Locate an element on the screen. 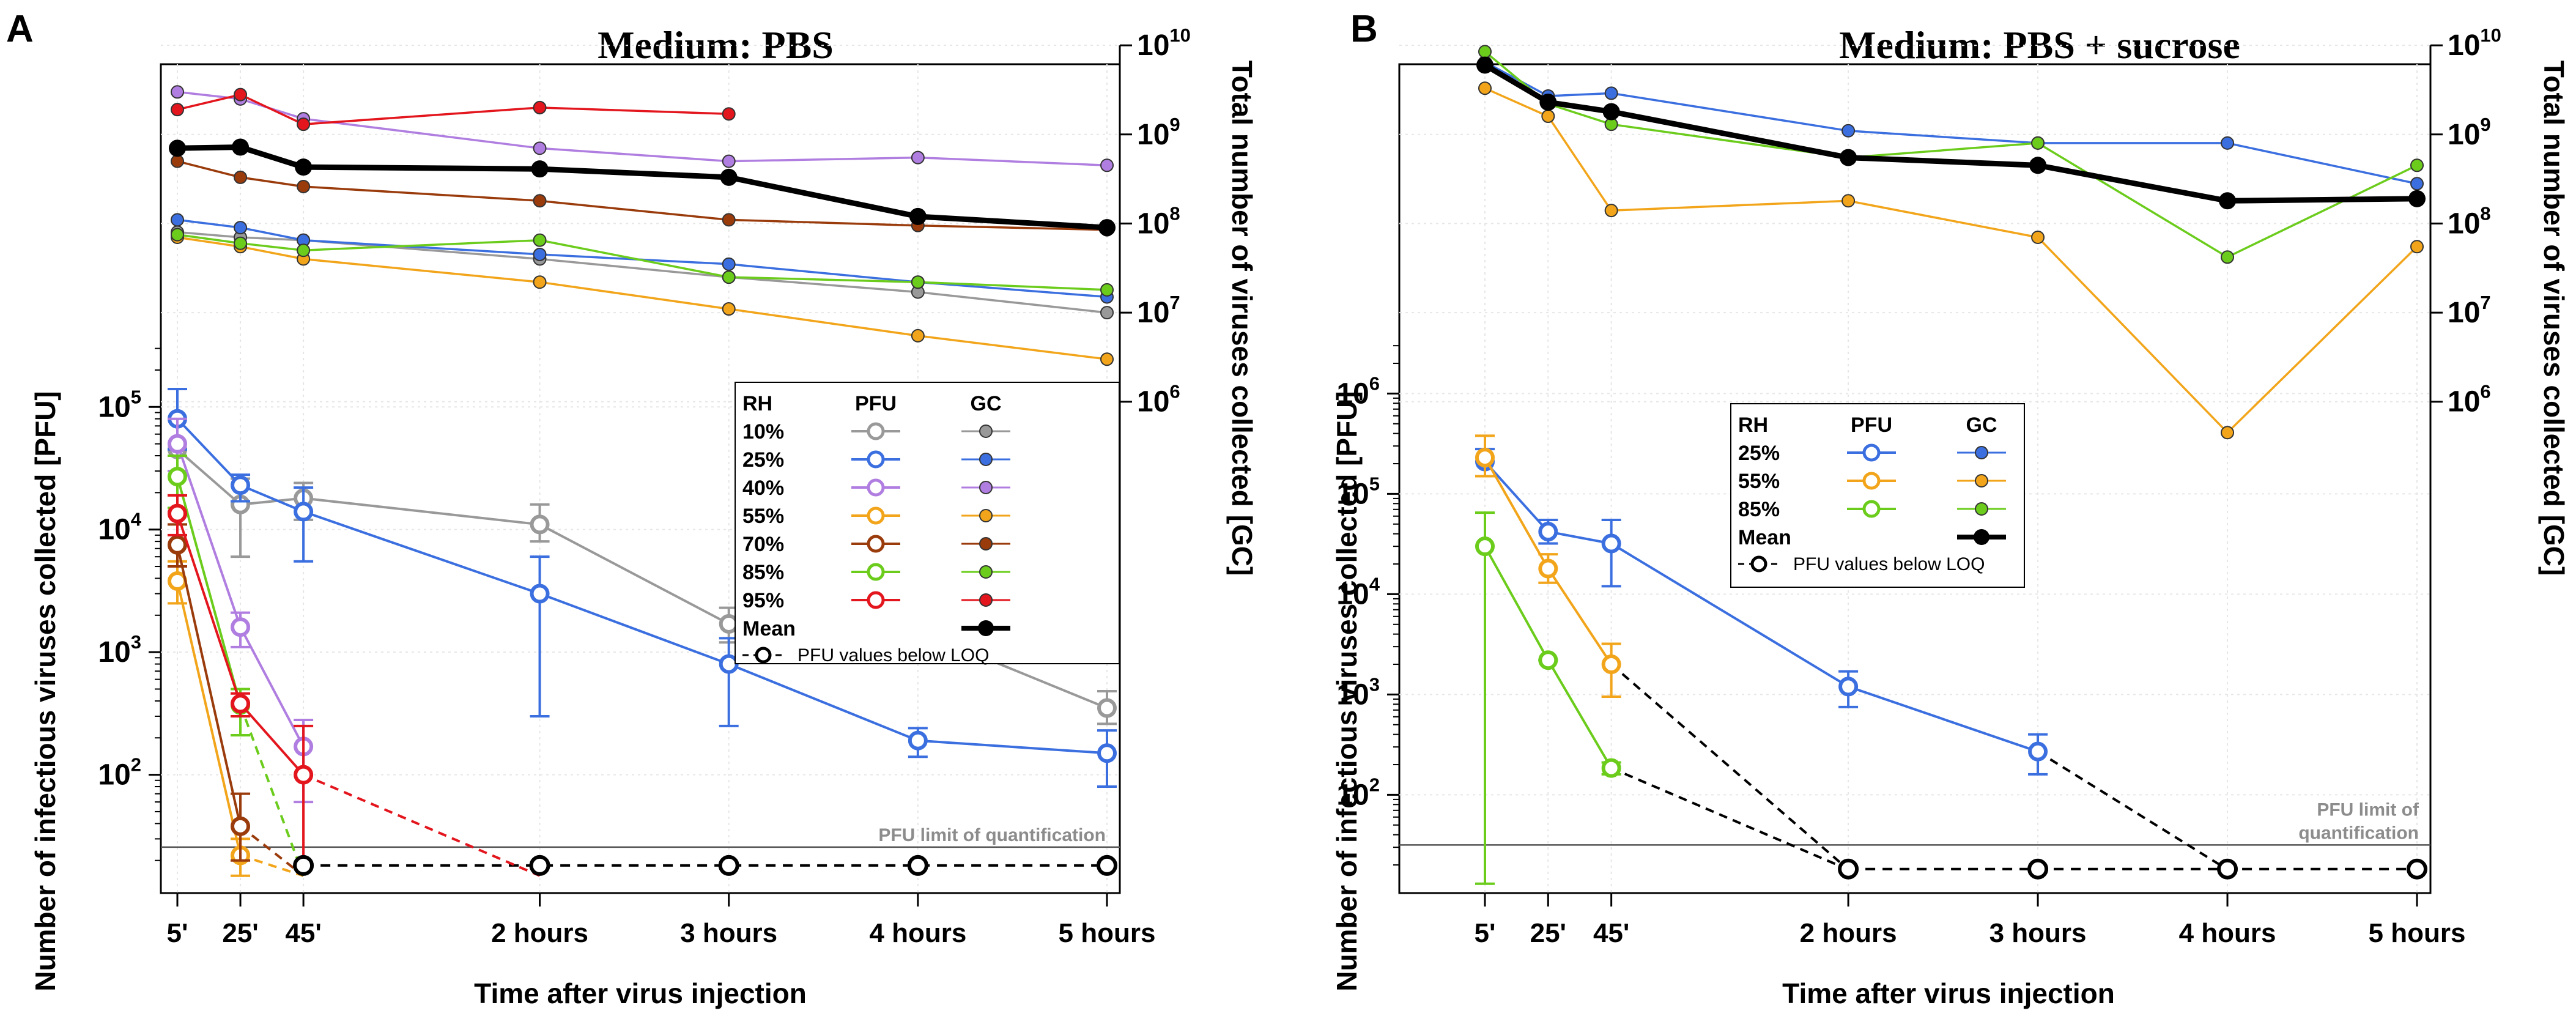 The image size is (2576, 1016). panel-b-y-axis-label-right: Total number of viruses collected [GC] is located at coordinates (2554, 318).